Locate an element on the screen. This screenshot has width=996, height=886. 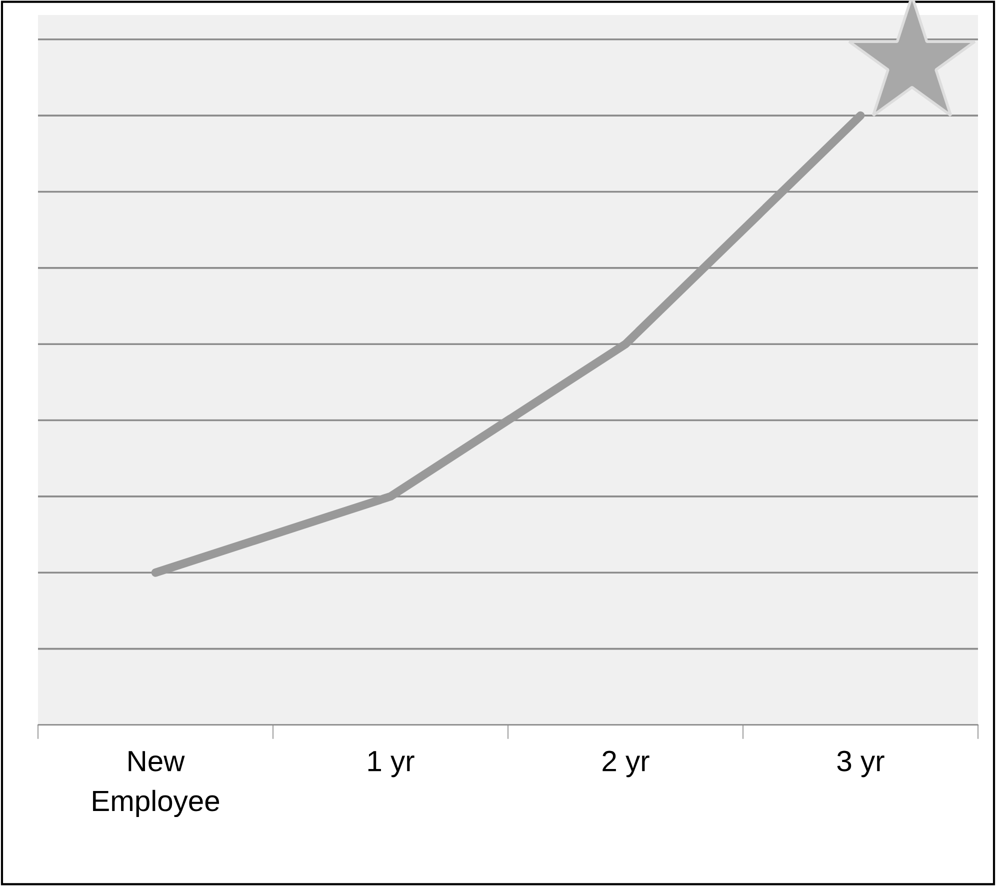
x-tick-label: 2 yr is located at coordinates (626, 764).